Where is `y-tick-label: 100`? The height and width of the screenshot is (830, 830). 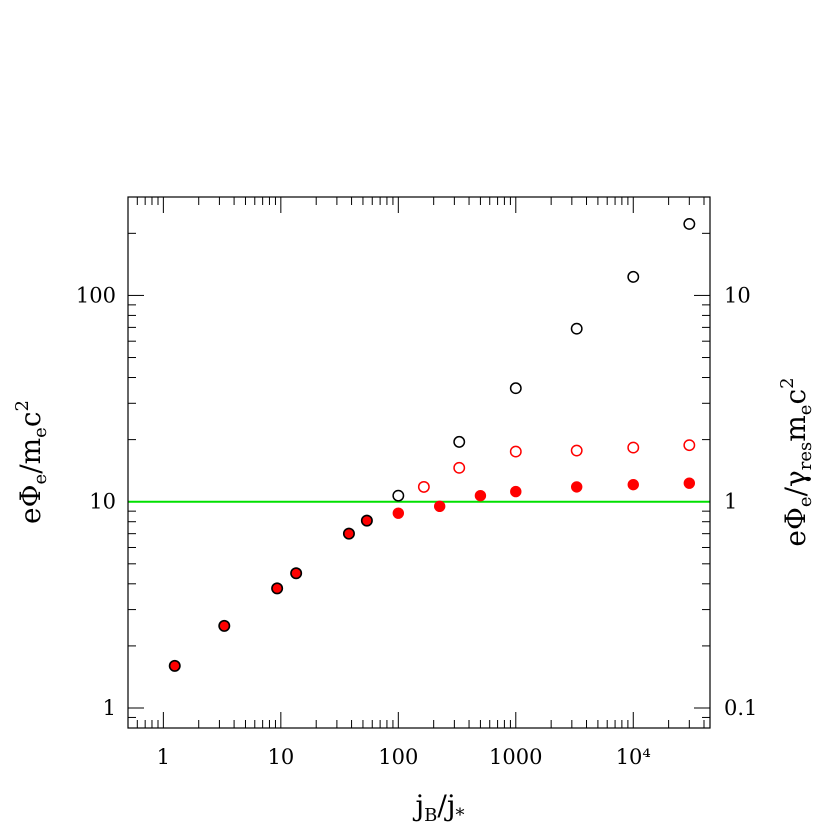 y-tick-label: 100 is located at coordinates (96, 295).